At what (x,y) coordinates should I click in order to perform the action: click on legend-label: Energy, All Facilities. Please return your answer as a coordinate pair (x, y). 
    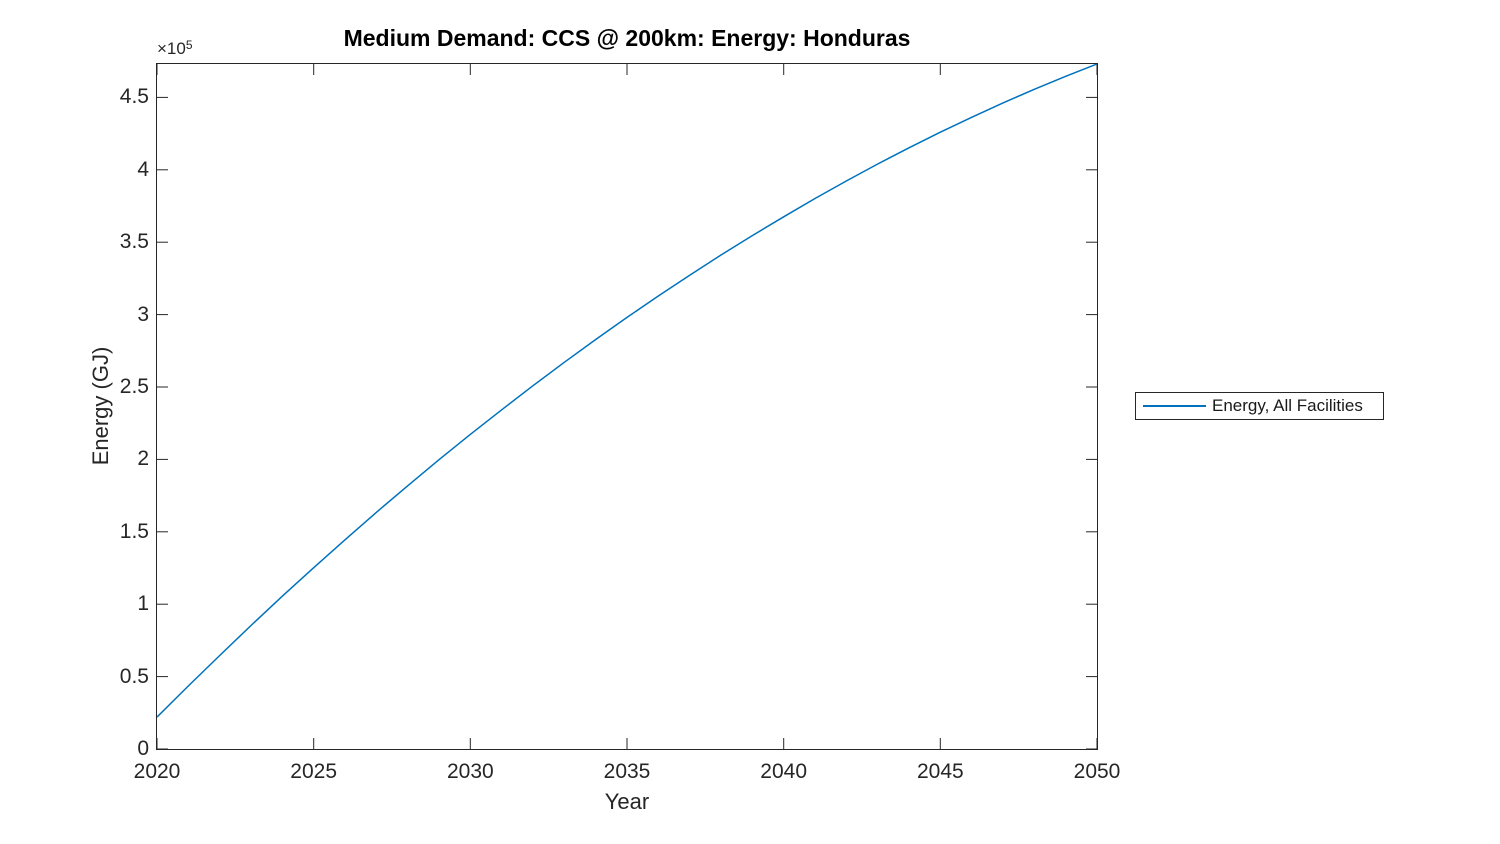
    Looking at the image, I should click on (1287, 405).